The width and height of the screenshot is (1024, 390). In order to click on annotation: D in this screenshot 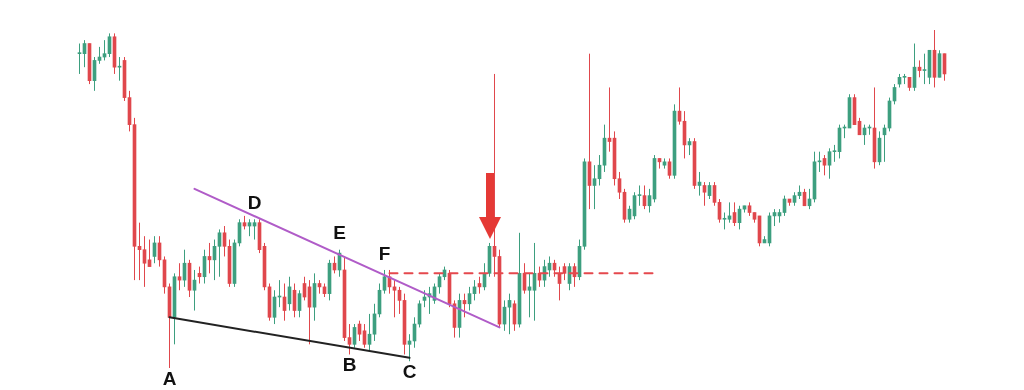, I will do `click(254, 203)`.